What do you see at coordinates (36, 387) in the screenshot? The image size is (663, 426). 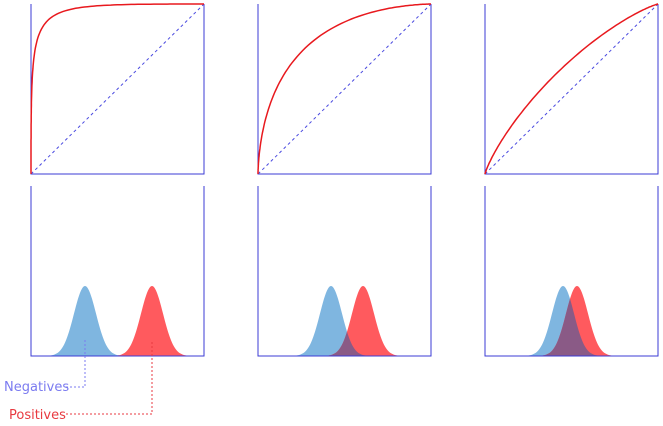 I see `negatives-label: Negatives` at bounding box center [36, 387].